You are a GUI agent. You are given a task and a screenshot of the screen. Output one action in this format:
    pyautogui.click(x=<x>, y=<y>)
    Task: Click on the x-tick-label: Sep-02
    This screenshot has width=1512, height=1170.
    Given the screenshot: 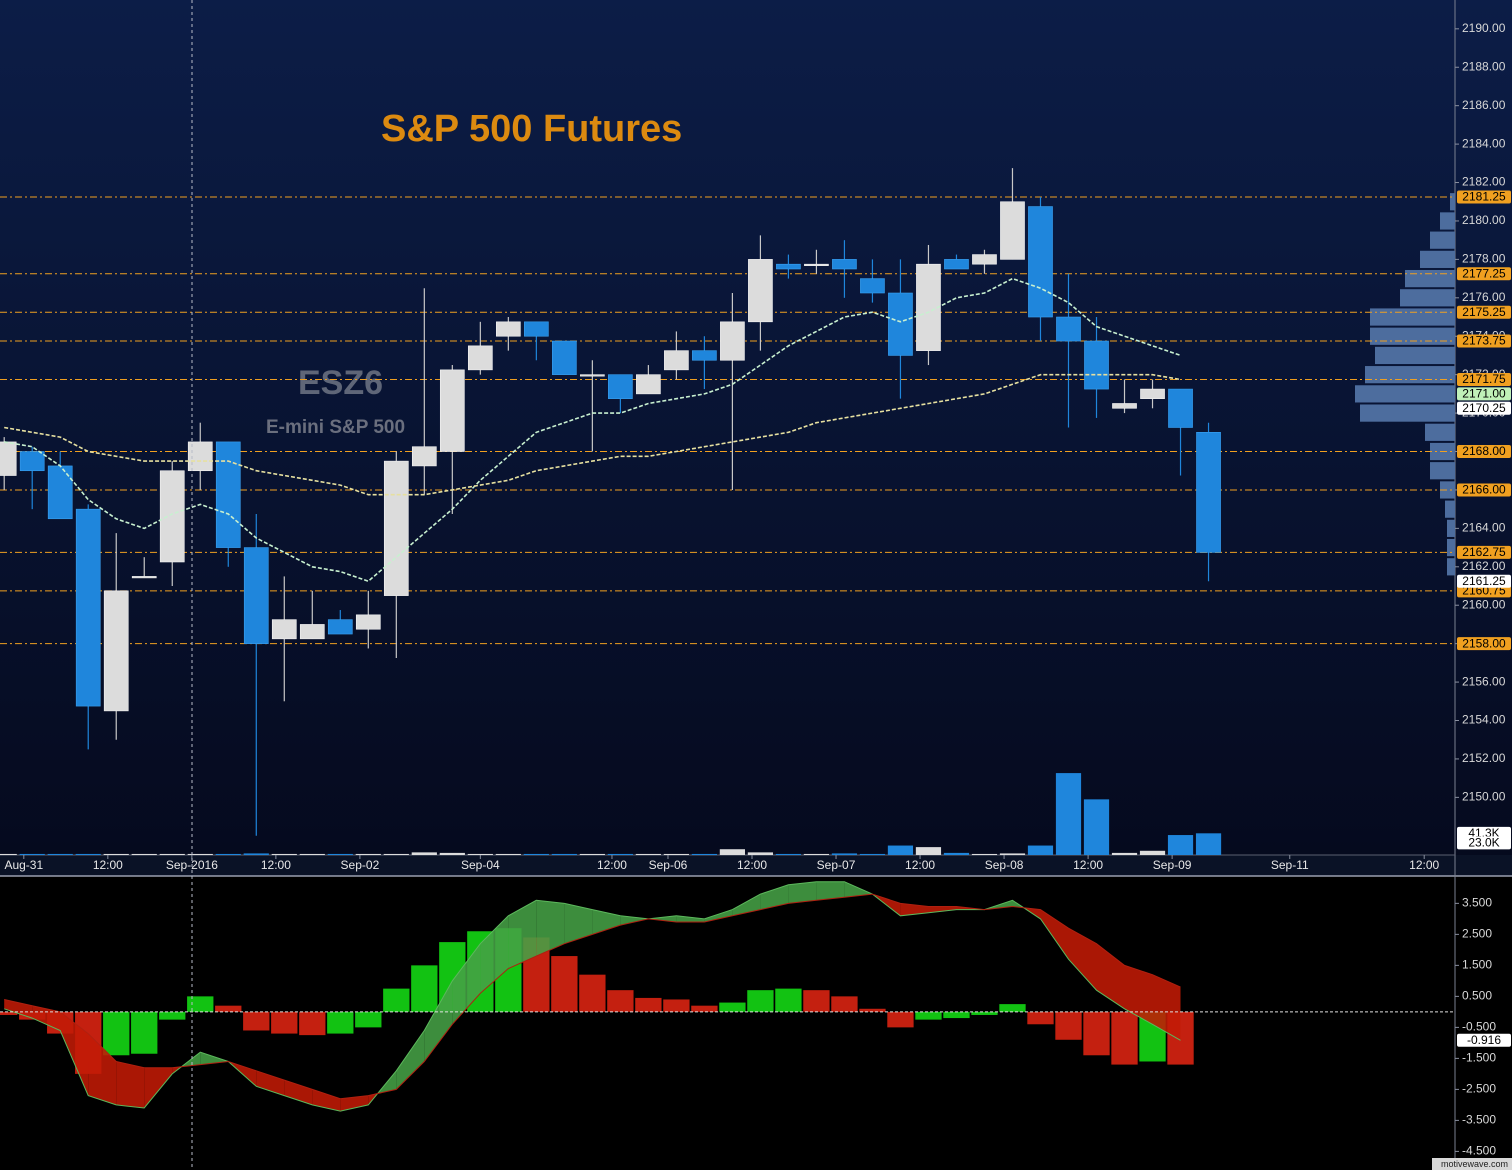 What is the action you would take?
    pyautogui.click(x=360, y=865)
    